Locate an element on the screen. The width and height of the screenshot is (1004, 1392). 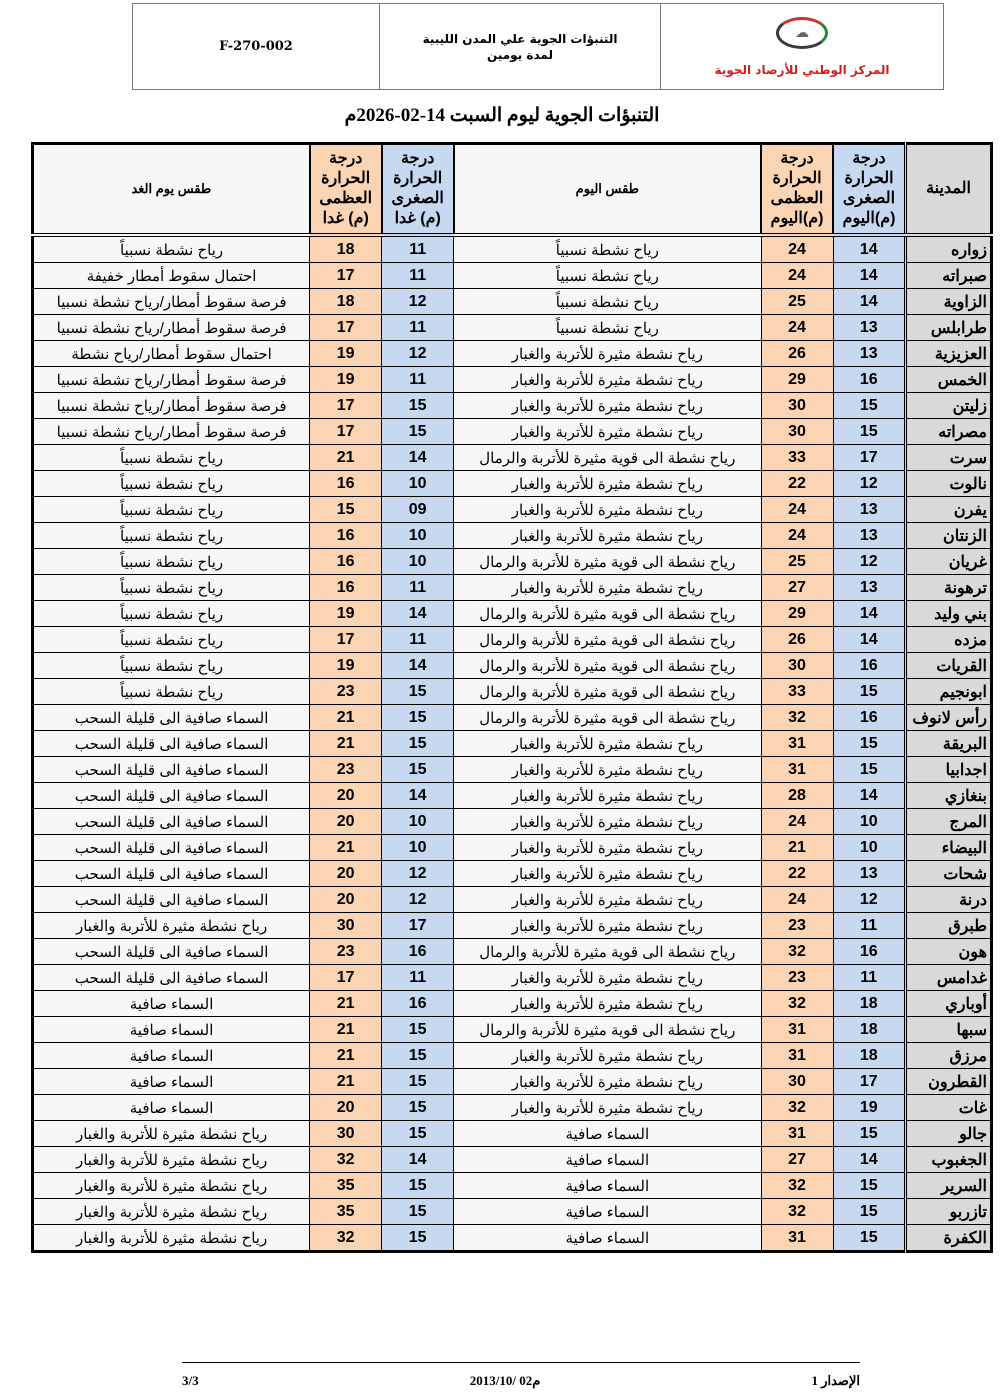
col-min-tomorrow: درجة الحرارة الصغرى (م) غدا is located at coordinates (417, 189).